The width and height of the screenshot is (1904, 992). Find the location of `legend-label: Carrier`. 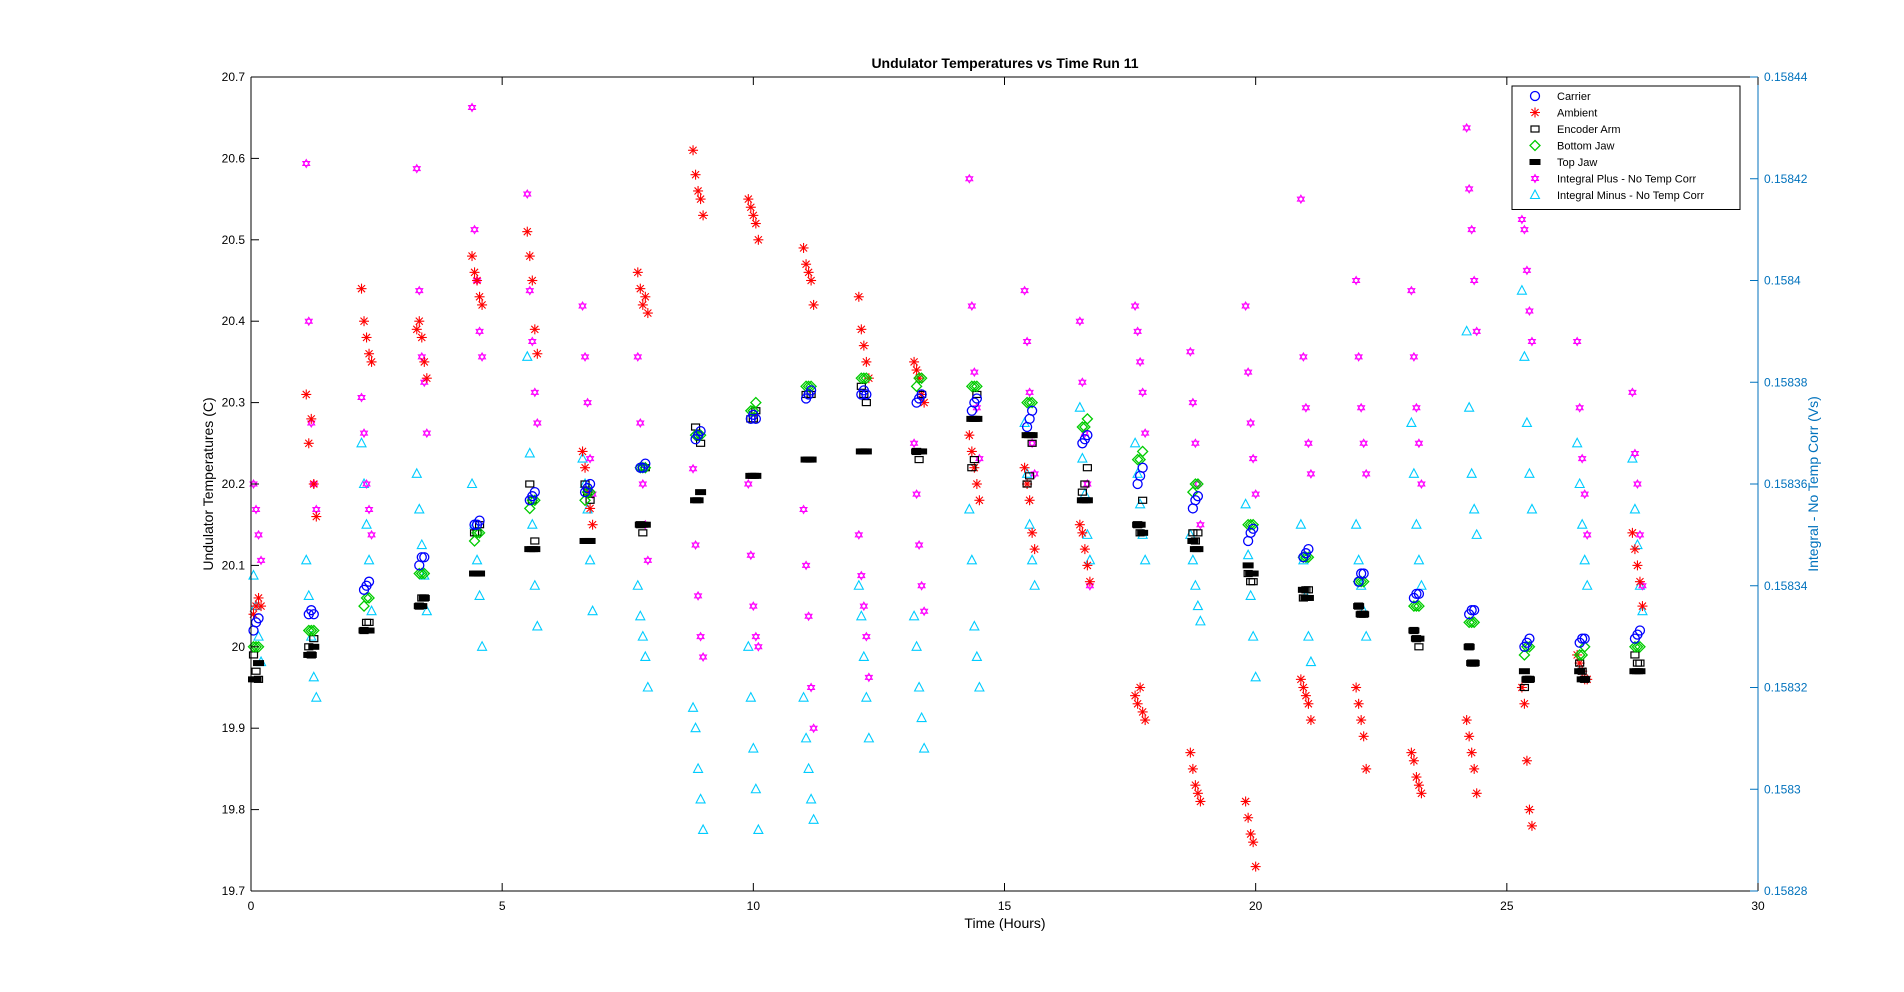

legend-label: Carrier is located at coordinates (1574, 97).